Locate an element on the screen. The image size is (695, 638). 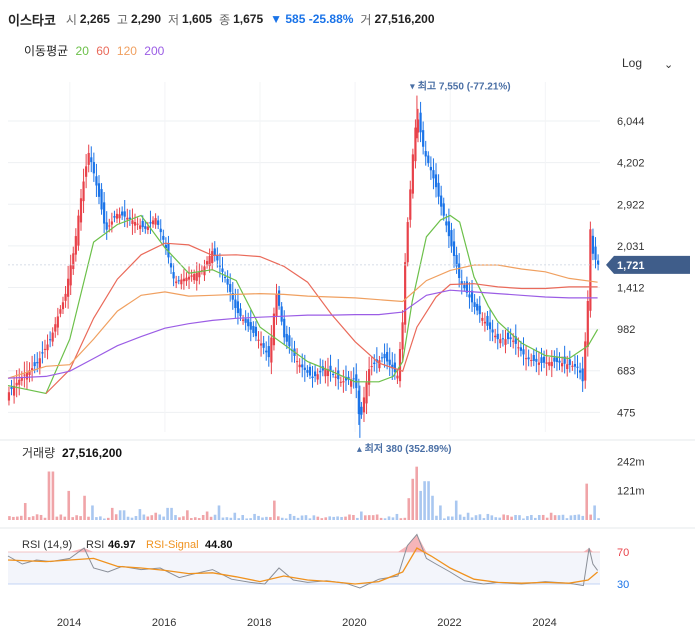
chevron-down-icon: ⌄ is located at coordinates (669, 65).